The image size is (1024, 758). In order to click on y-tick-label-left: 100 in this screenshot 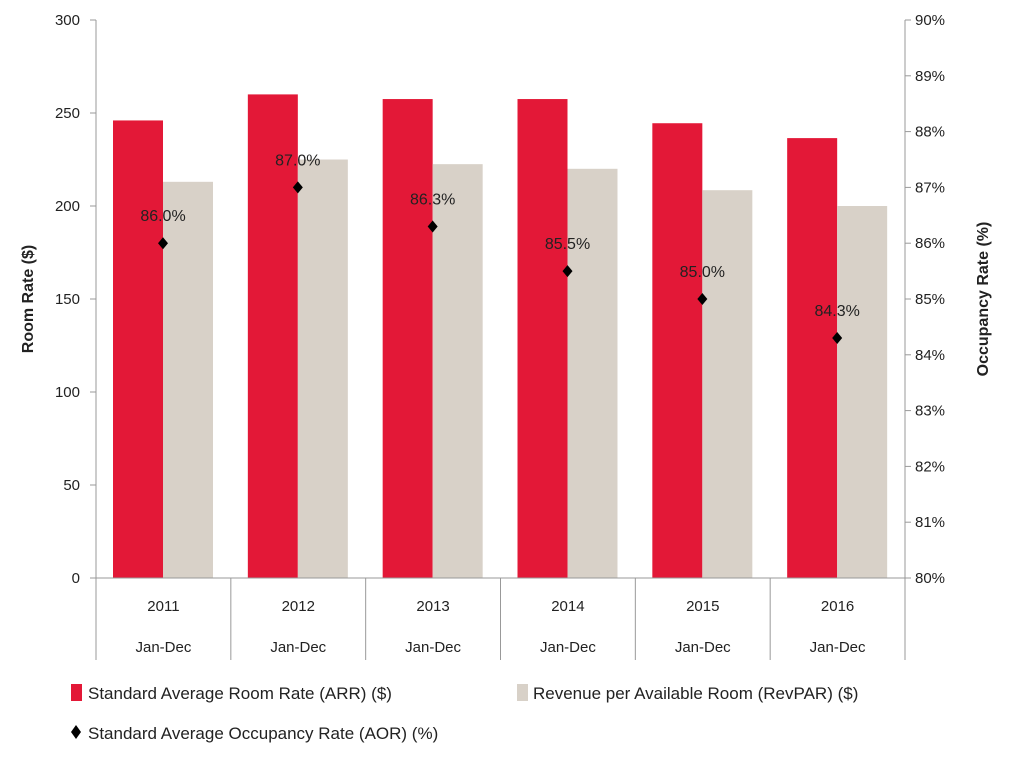, I will do `click(67, 392)`.